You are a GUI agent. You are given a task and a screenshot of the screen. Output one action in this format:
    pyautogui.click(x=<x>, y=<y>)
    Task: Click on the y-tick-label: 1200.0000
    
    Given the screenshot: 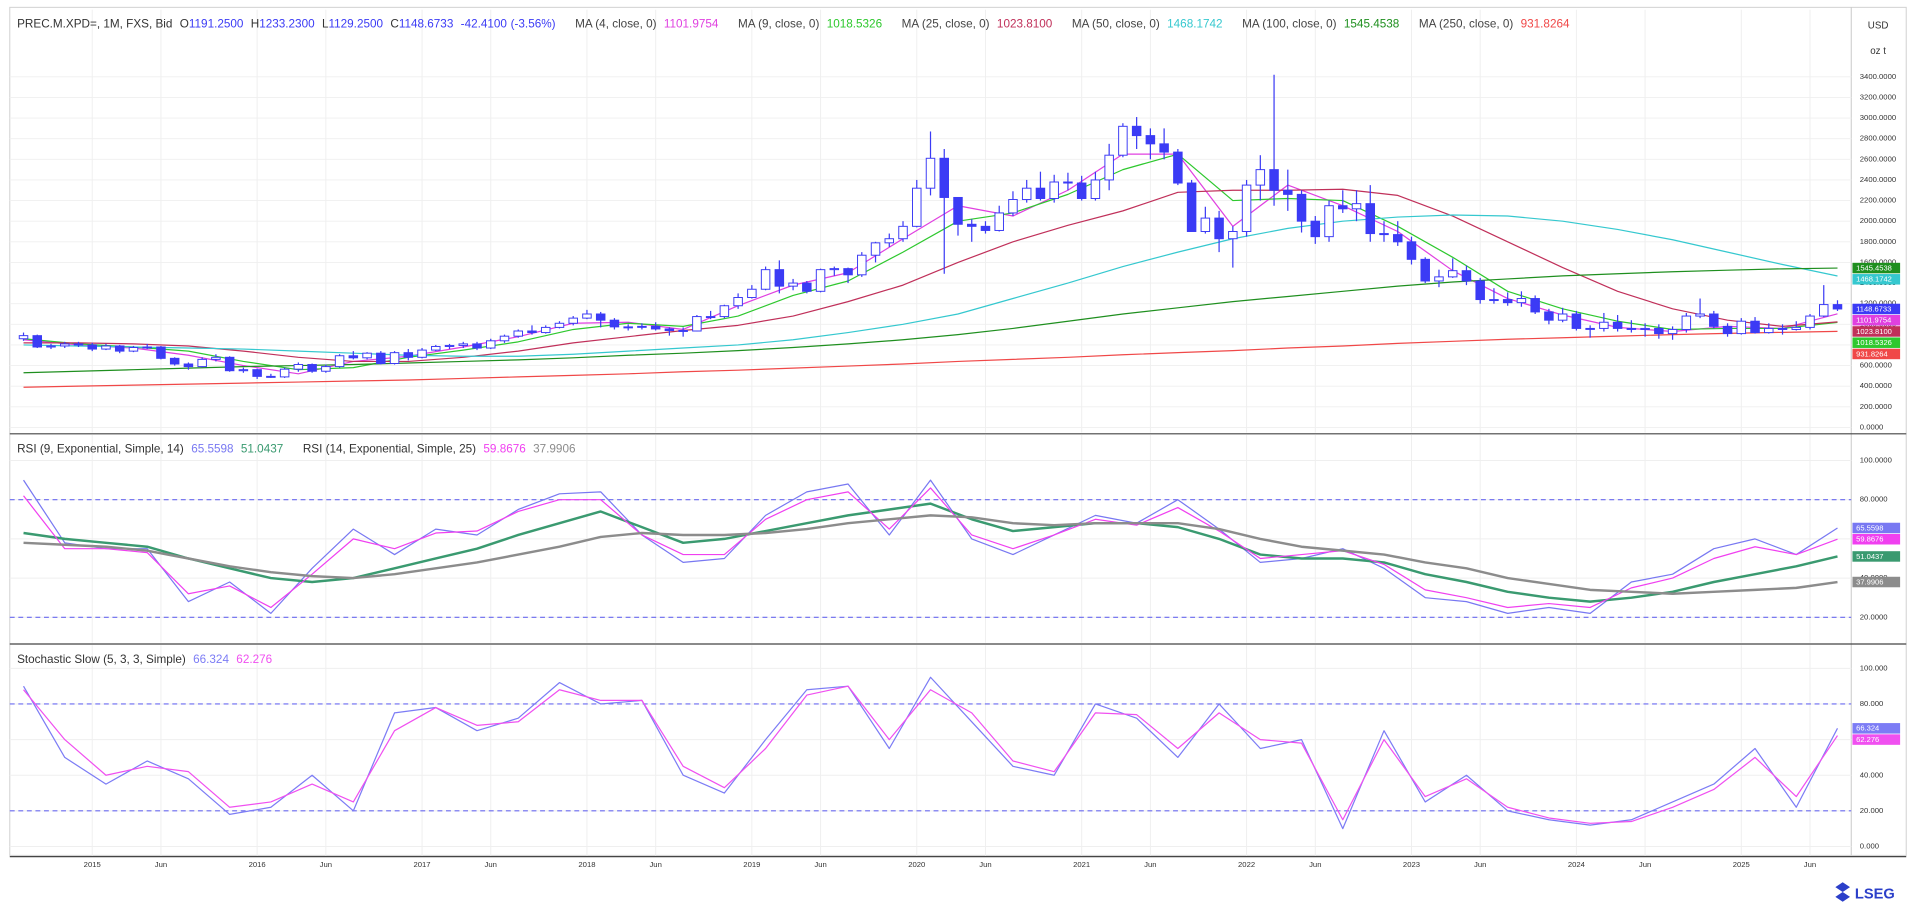 What is the action you would take?
    pyautogui.click(x=1878, y=303)
    